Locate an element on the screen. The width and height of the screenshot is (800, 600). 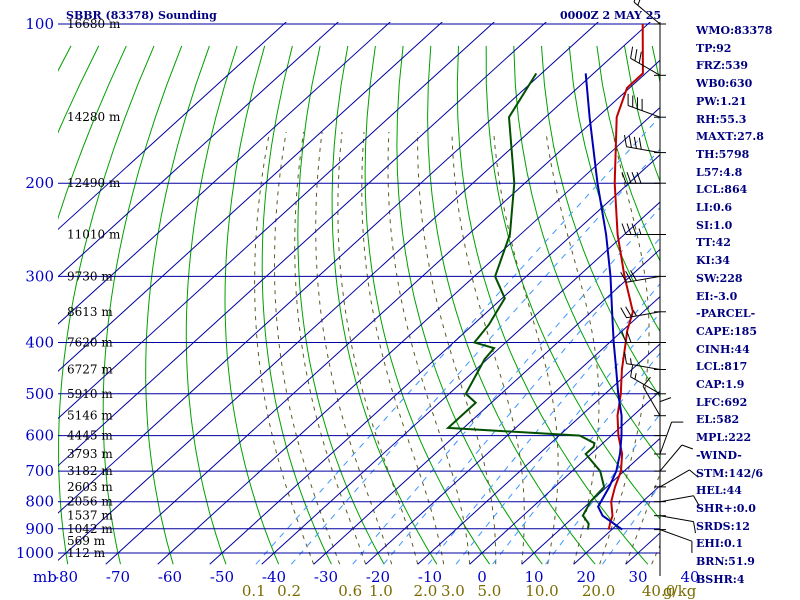
height-label: 112 m is located at coordinates (86, 553).